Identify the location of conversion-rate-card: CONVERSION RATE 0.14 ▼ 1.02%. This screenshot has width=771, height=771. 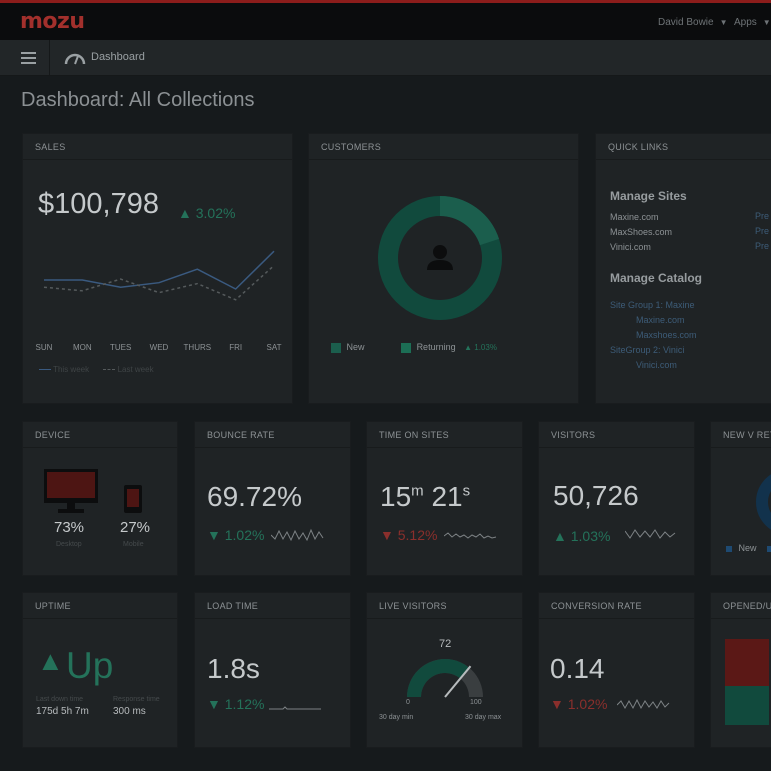
(616, 670).